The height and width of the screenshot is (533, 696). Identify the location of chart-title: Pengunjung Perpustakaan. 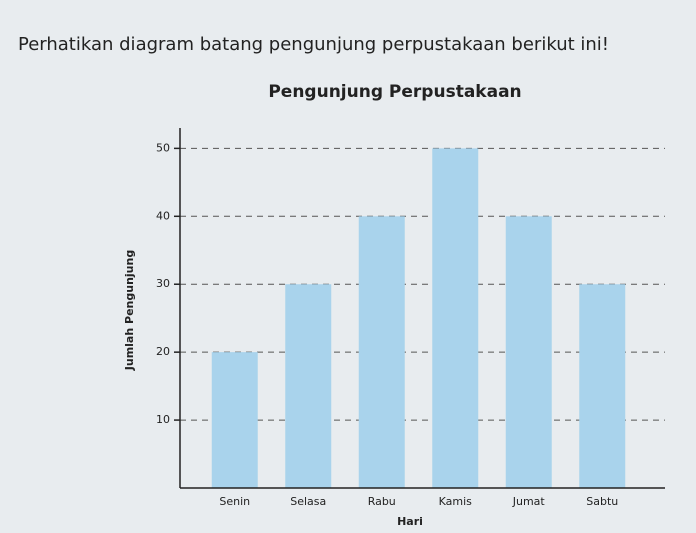
(394, 92).